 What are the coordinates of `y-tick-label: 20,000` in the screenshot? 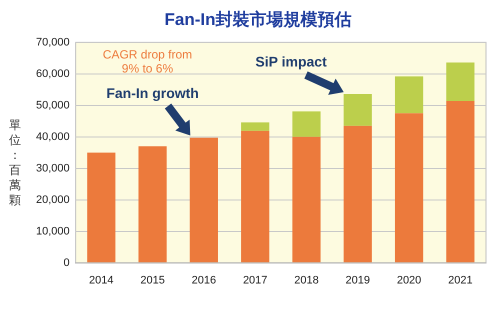 It's located at (53, 200).